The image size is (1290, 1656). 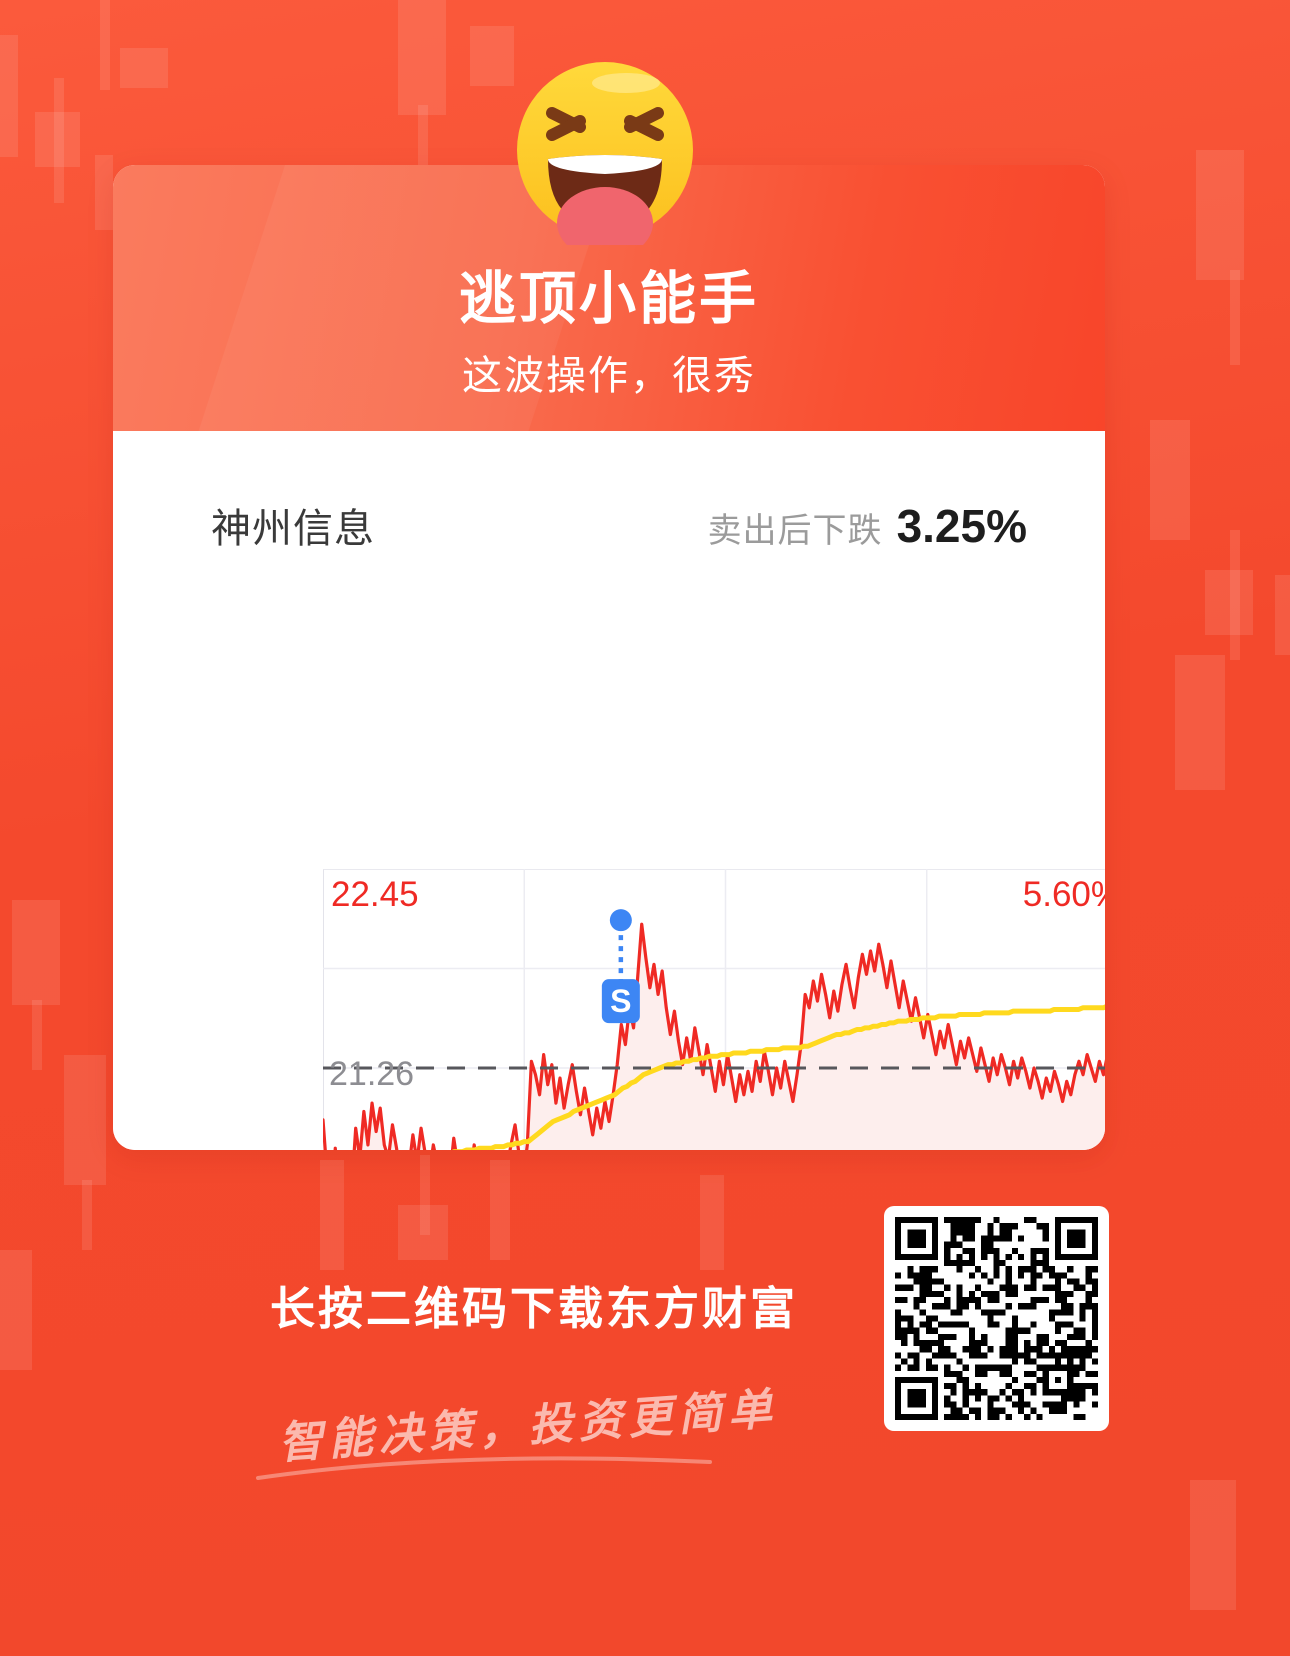 What do you see at coordinates (1063, 894) in the screenshot?
I see `axis-high-pct: 5.60%` at bounding box center [1063, 894].